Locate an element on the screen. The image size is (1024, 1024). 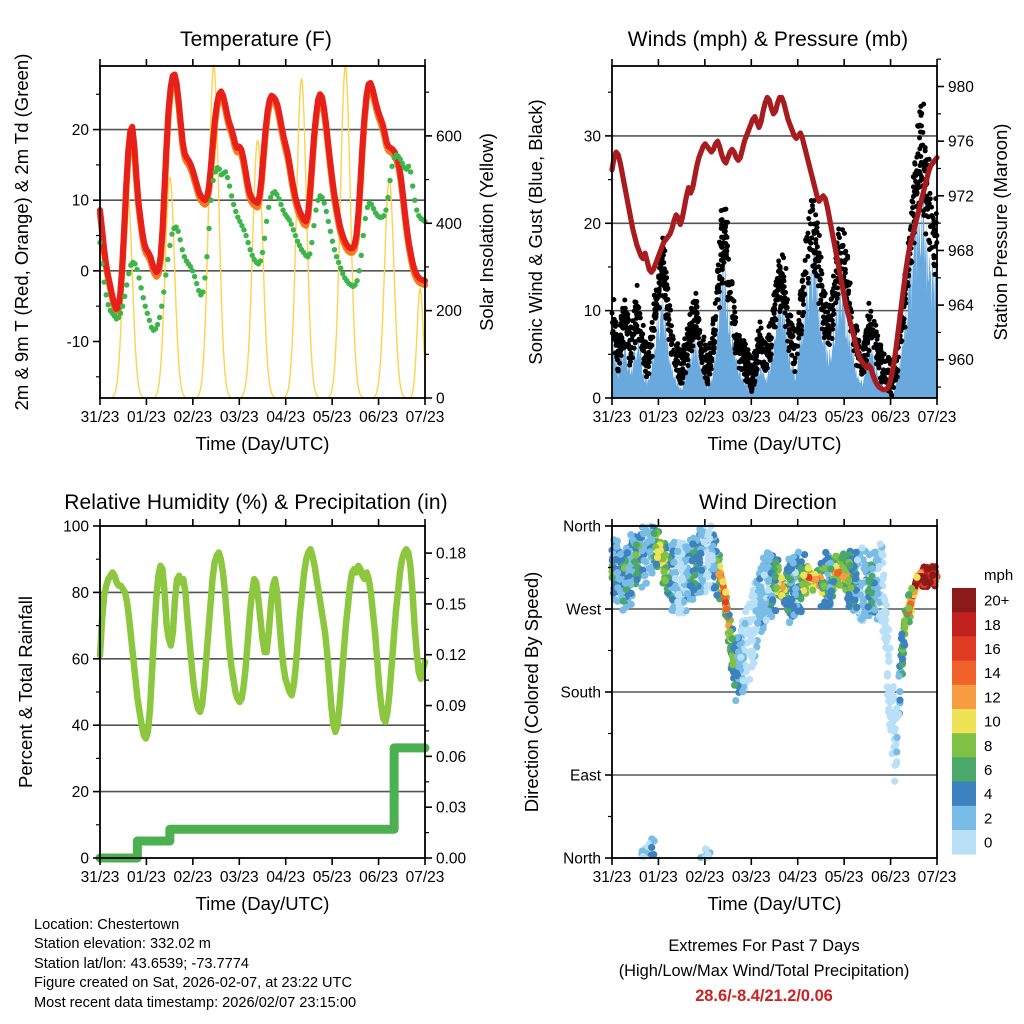
y-axis-title: Sonic Wind & Gust (Blue, Black) is located at coordinates (535, 231).